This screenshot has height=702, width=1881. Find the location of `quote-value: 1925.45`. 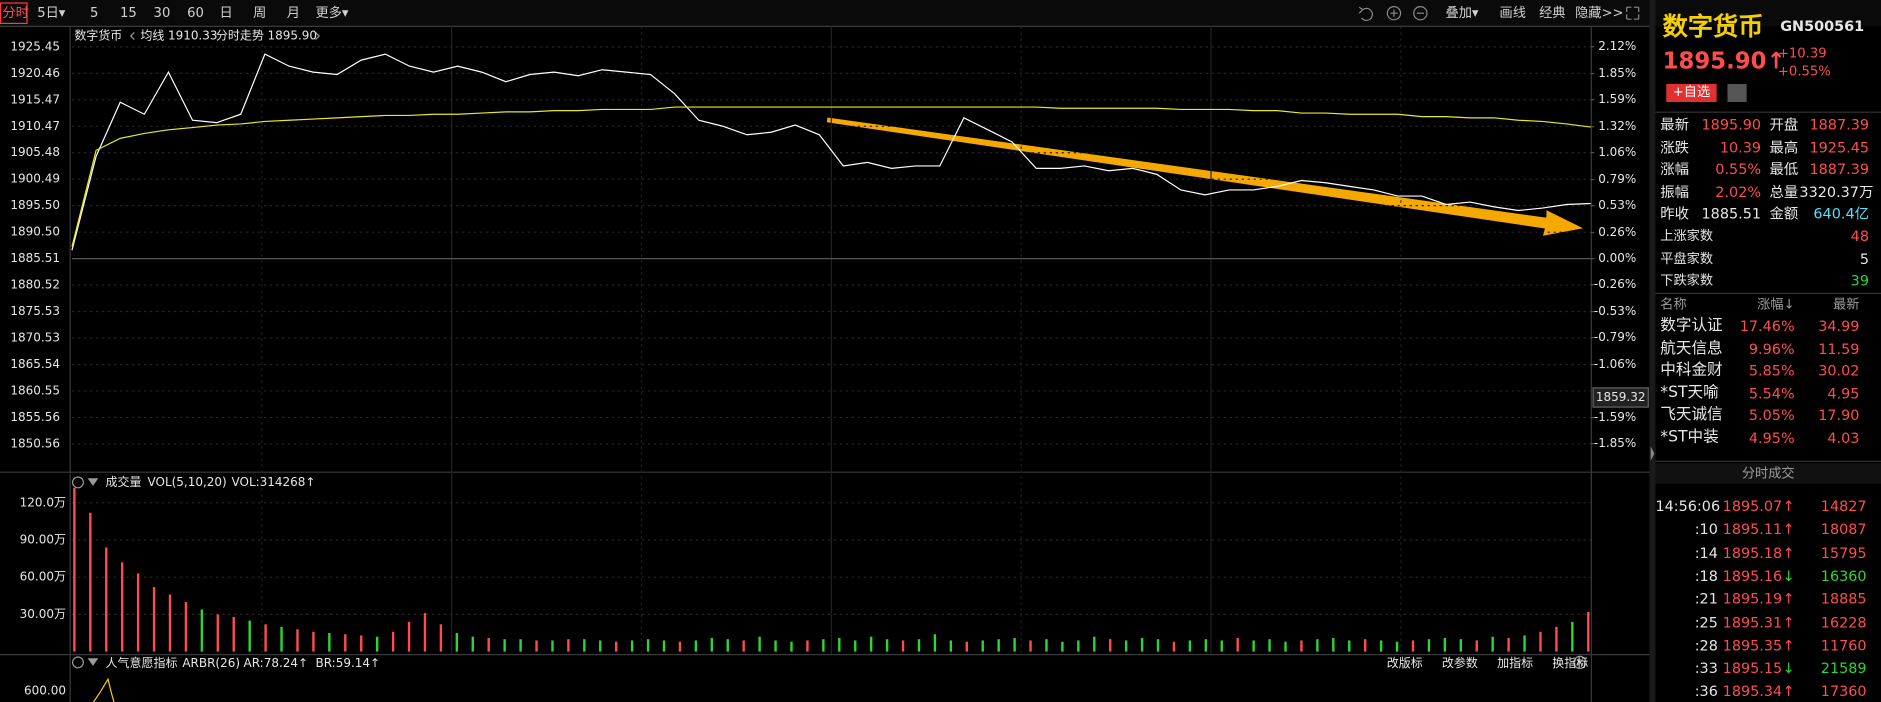

quote-value: 1925.45 is located at coordinates (1839, 147).